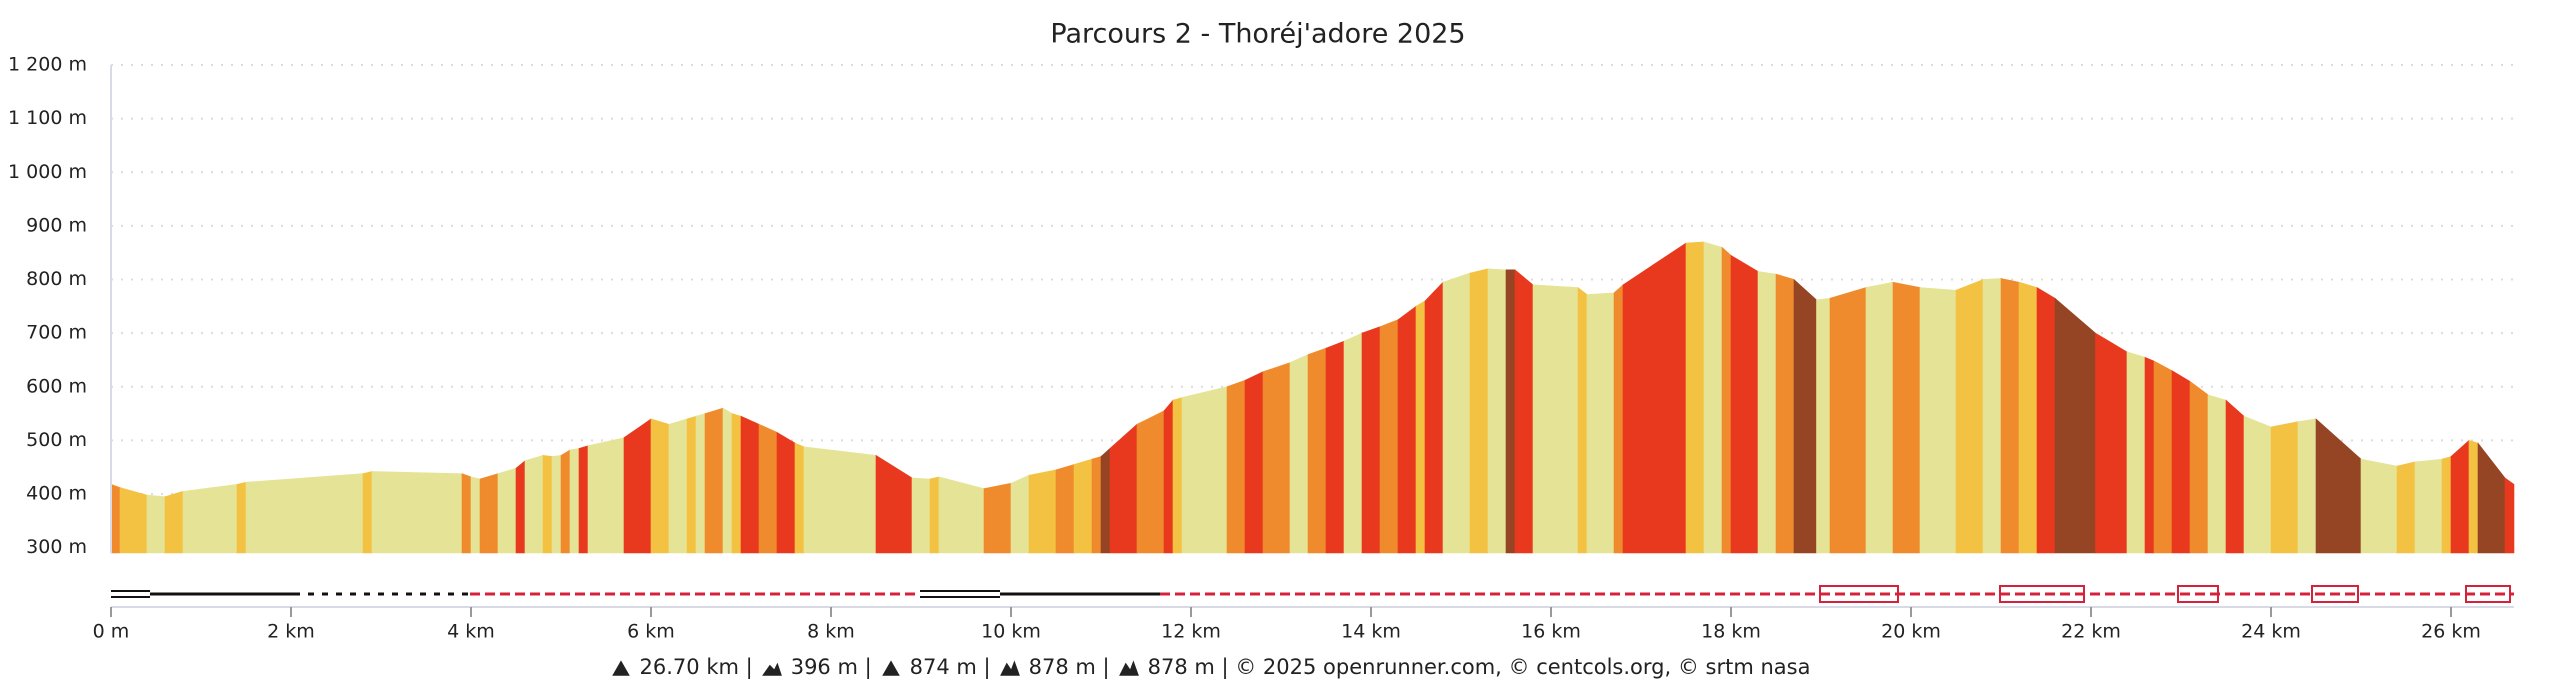 This screenshot has width=2560, height=683. I want to click on y-tick-label: 1 000 m, so click(47, 172).